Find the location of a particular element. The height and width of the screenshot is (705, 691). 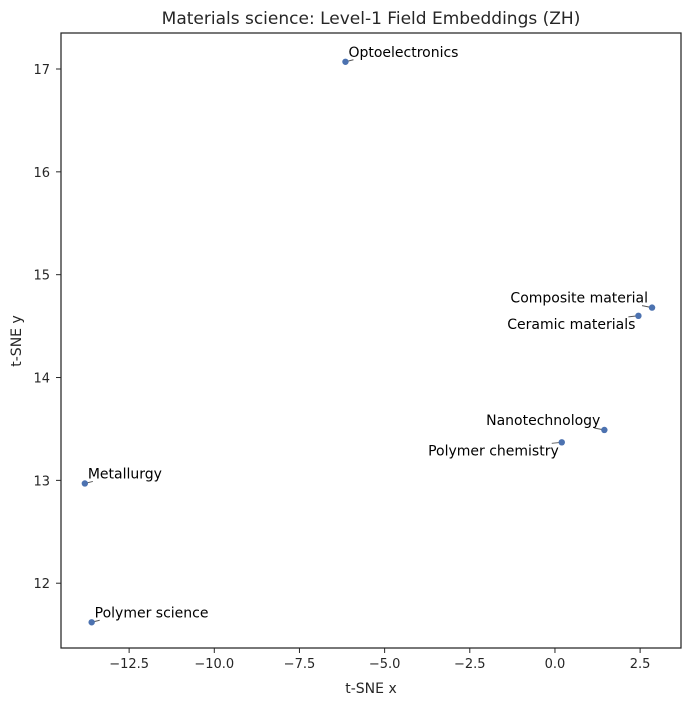

y-tick-label: 15 is located at coordinates (41, 276).